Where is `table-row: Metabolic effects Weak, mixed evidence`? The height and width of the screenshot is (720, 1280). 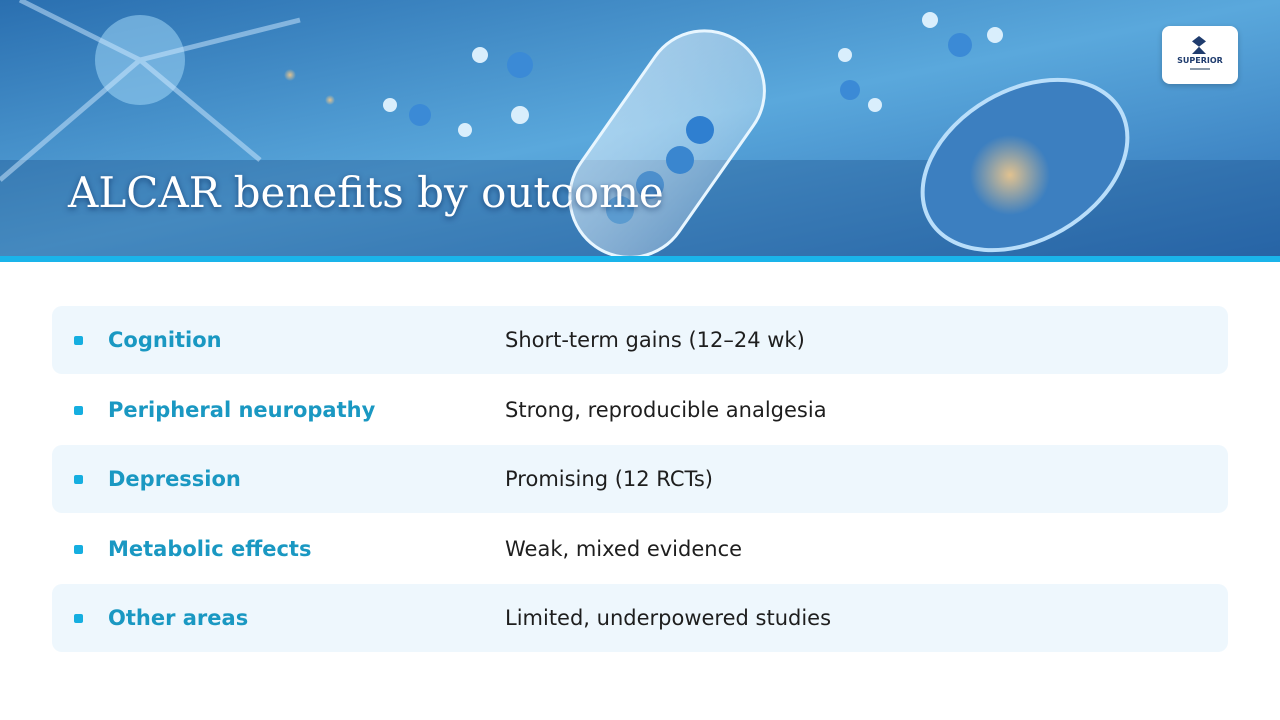 table-row: Metabolic effects Weak, mixed evidence is located at coordinates (640, 549).